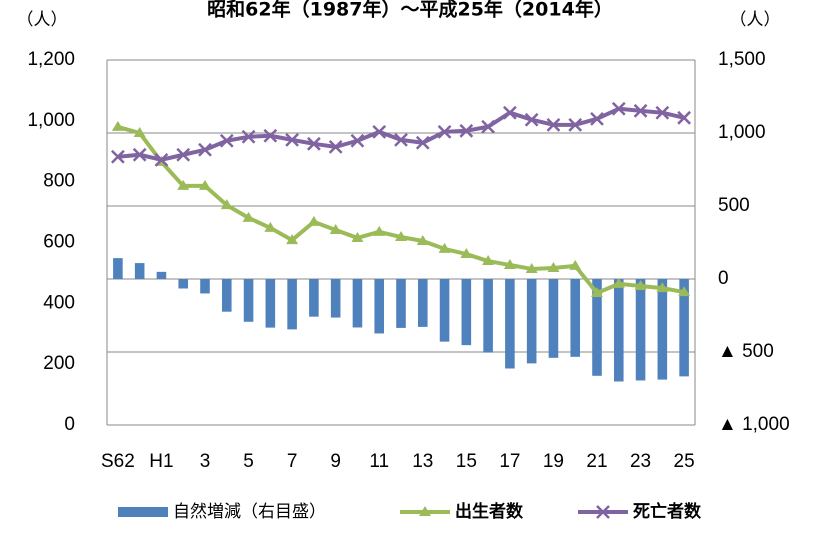 The width and height of the screenshot is (818, 534). Describe the element at coordinates (734, 205) in the screenshot. I see `y2-tick-label: 500` at that location.